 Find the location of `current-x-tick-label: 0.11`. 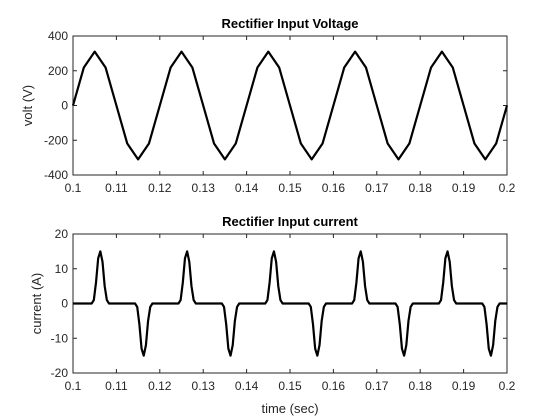

current-x-tick-label: 0.11 is located at coordinates (116, 386).